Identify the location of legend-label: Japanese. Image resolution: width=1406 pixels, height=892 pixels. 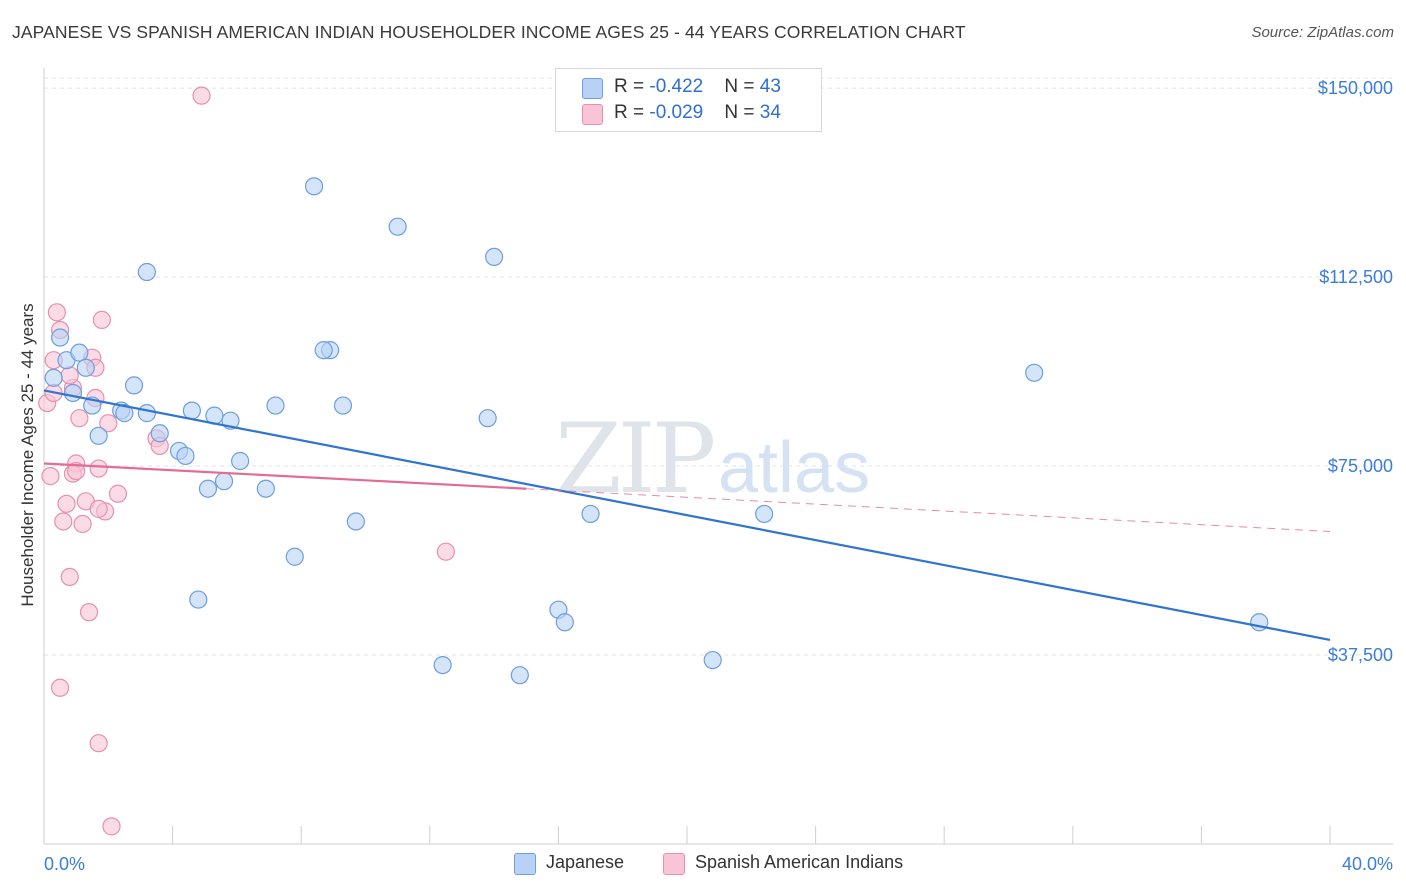
(585, 862).